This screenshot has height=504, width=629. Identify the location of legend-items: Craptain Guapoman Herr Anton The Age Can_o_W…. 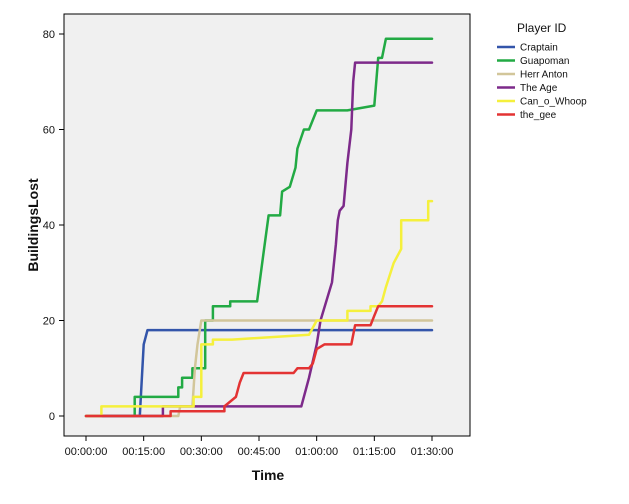
(542, 82).